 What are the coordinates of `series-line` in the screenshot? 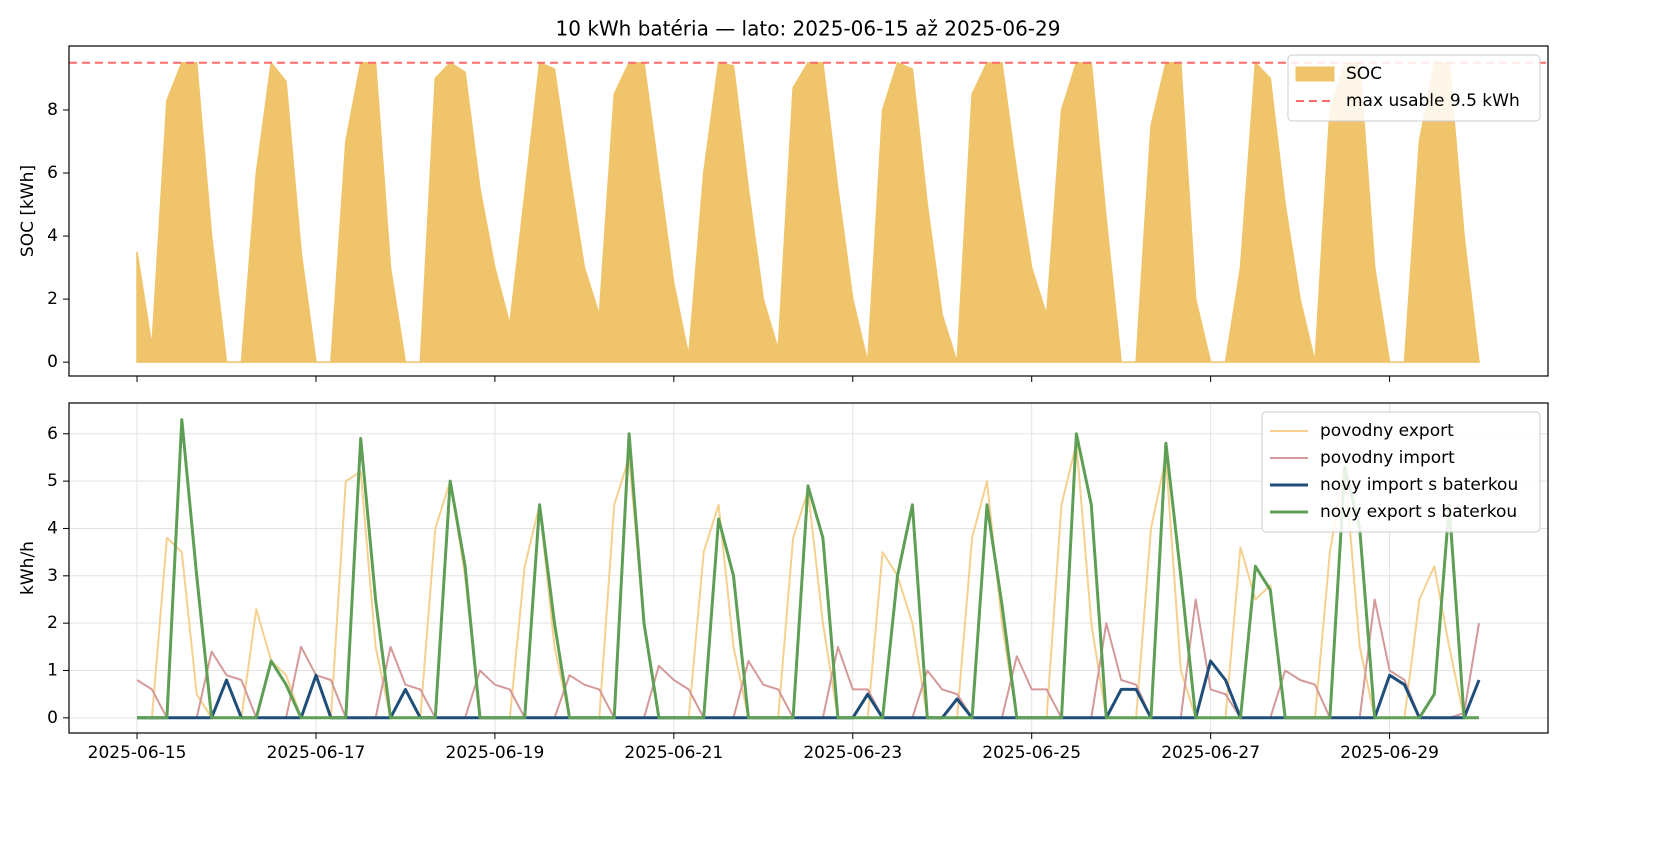 It's located at (809, 689).